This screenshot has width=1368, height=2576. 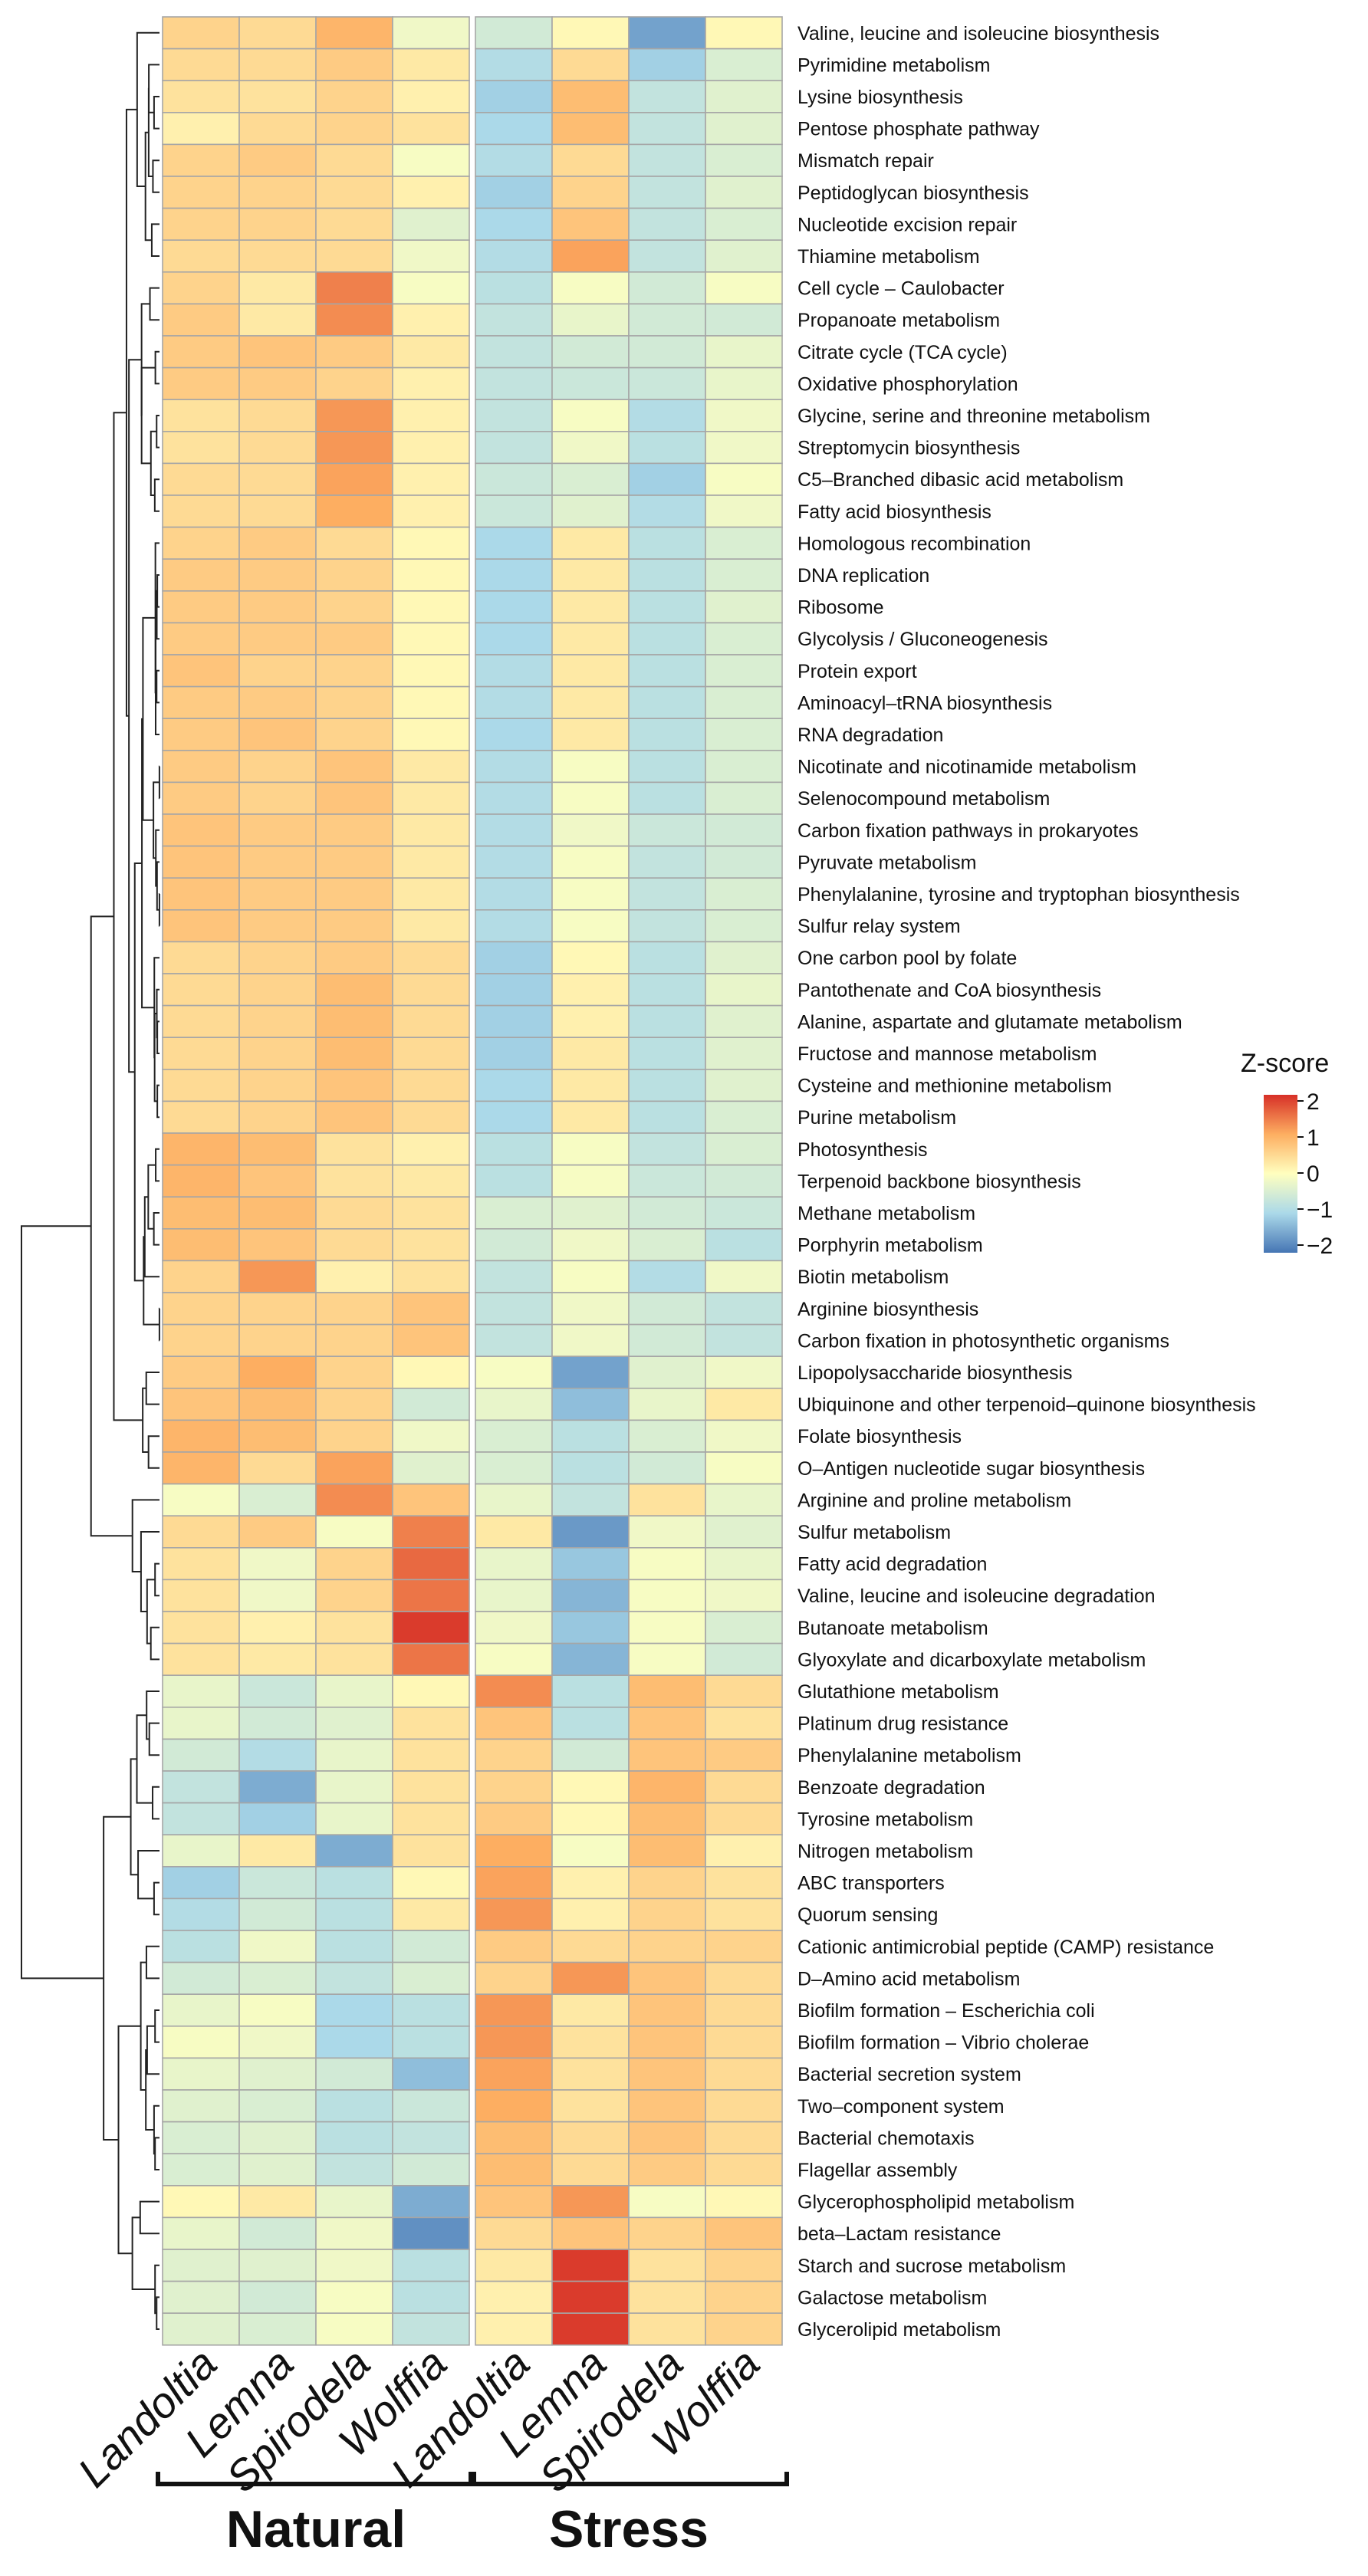 I want to click on row-label: Starch and sucrose metabolism, so click(x=931, y=2266).